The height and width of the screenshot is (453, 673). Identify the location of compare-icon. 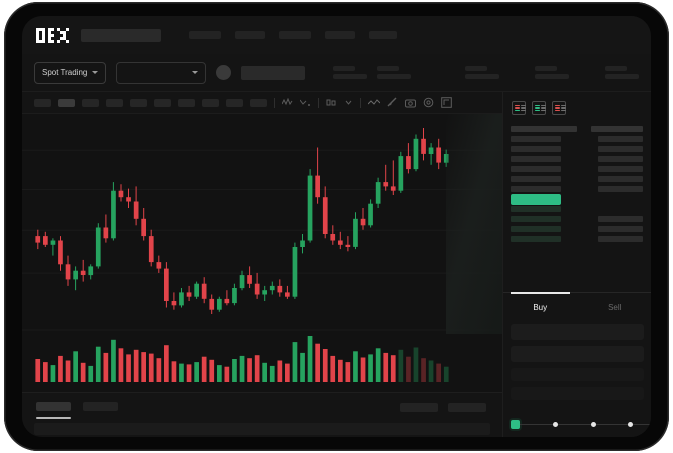
(305, 102).